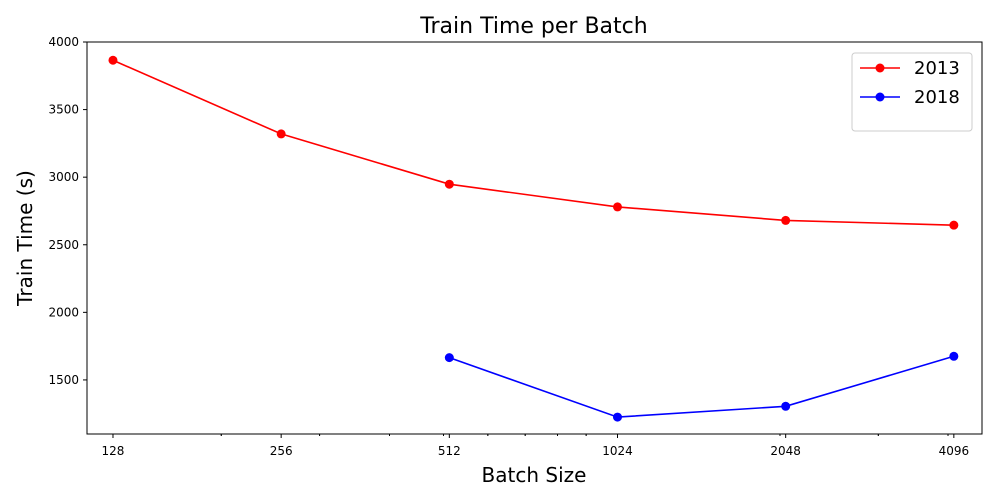 This screenshot has height=500, width=1000. I want to click on y-tick-label: 4000, so click(63, 42).